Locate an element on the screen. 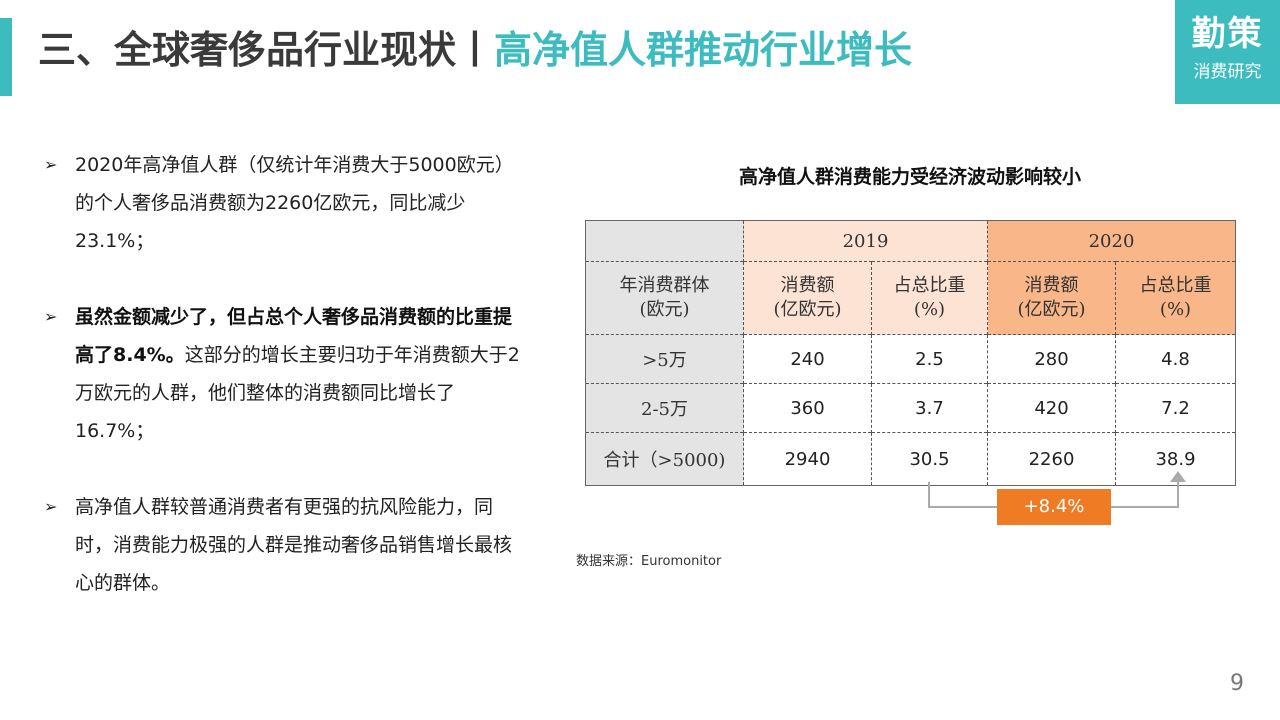 The width and height of the screenshot is (1280, 720). row-label: 合计（>5000) is located at coordinates (664, 459).